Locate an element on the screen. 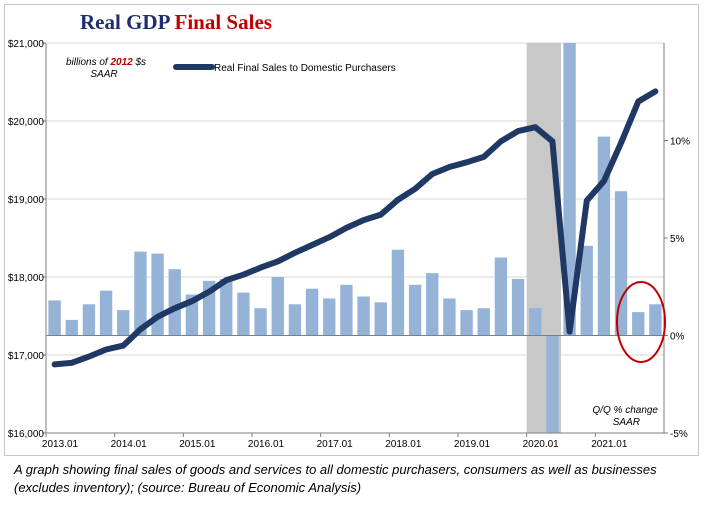  left-tick-label: $21,000 is located at coordinates (26, 44).